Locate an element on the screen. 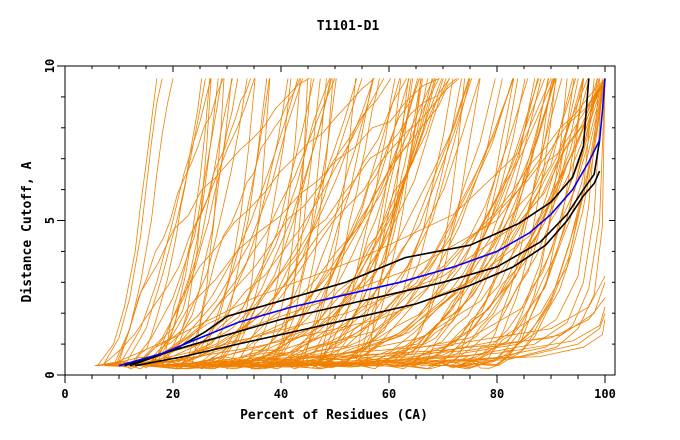  x-tick-label: 100 is located at coordinates (605, 394).